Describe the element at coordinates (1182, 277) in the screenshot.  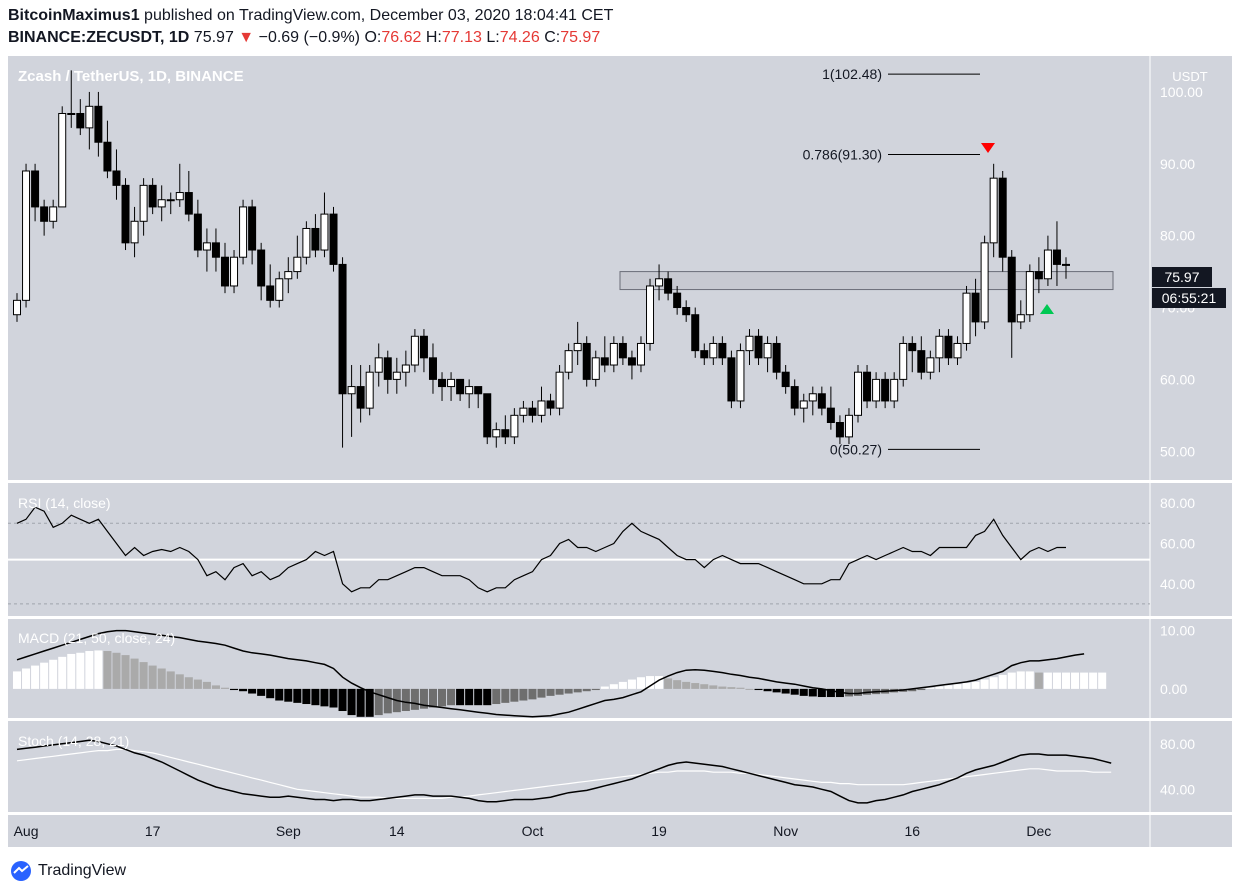
I see `price-badge-bg` at that location.